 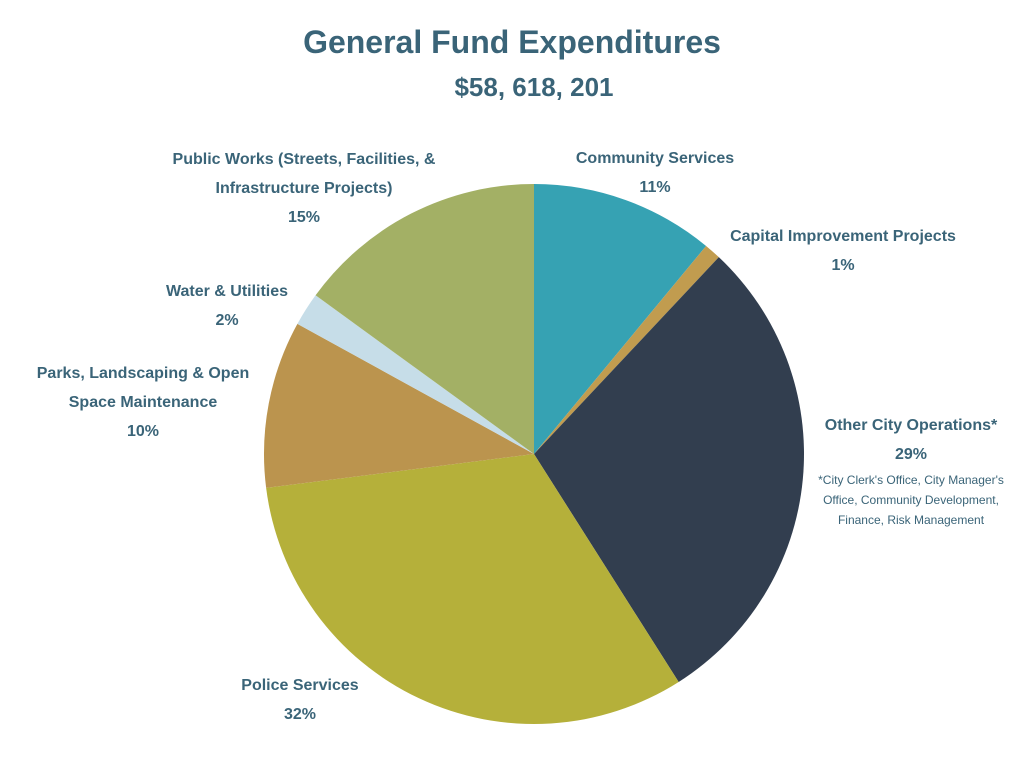 I want to click on value-label: 15%, so click(x=304, y=217).